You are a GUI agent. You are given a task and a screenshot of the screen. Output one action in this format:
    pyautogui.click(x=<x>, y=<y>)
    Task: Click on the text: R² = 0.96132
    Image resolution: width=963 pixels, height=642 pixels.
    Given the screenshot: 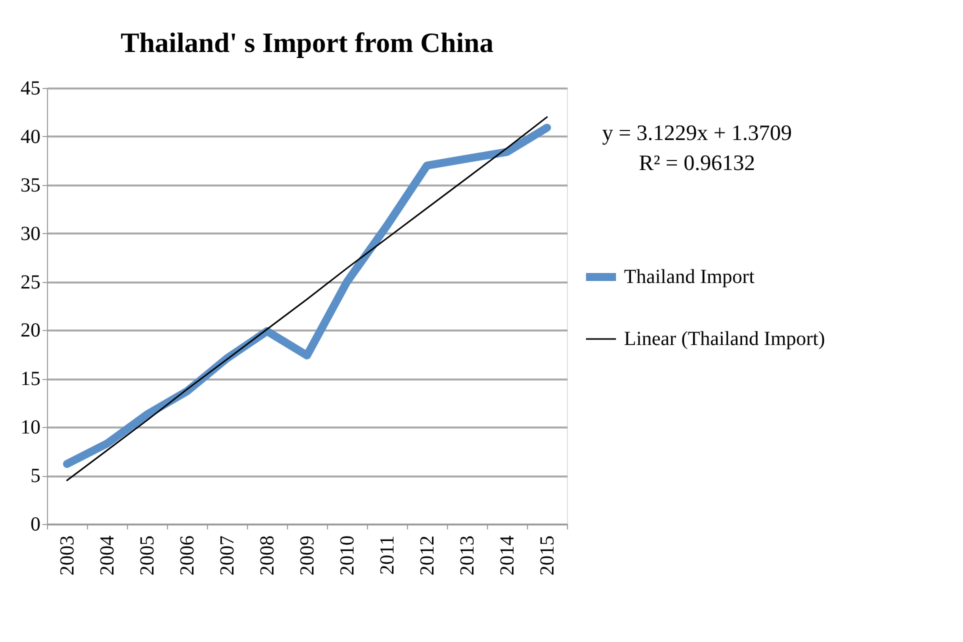 What is the action you would take?
    pyautogui.click(x=697, y=162)
    